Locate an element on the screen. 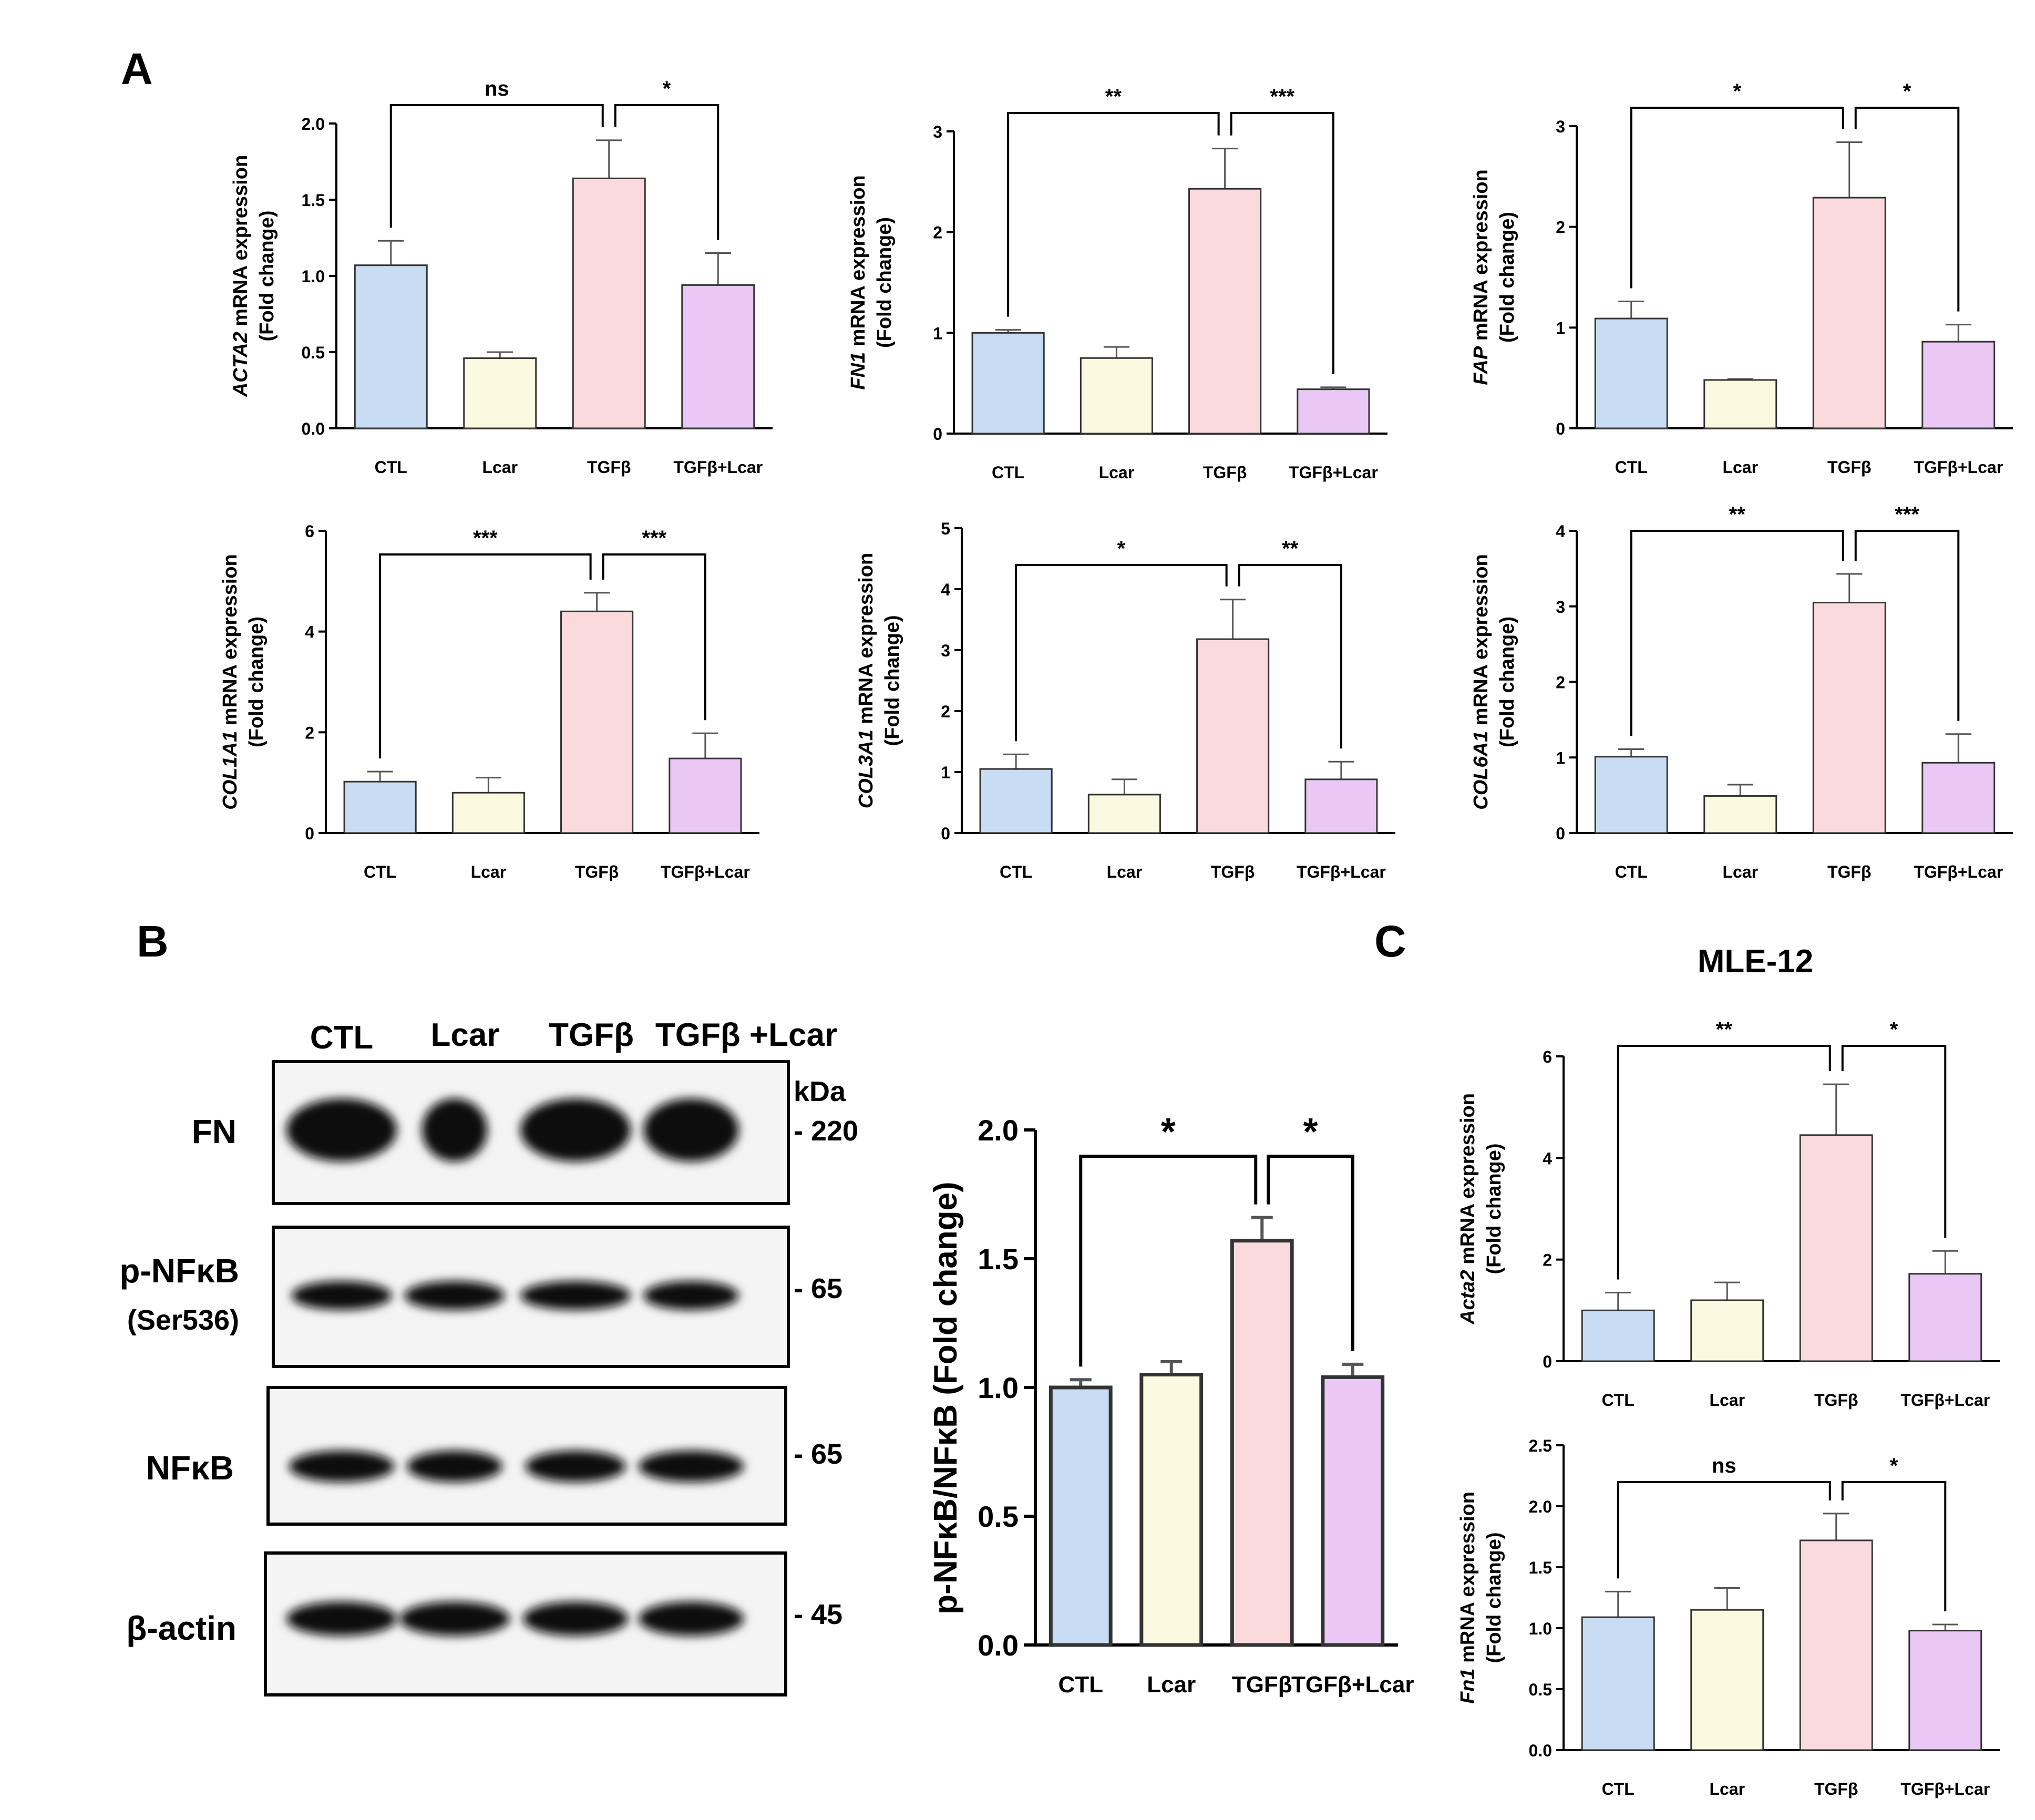 The image size is (2035, 1820). y-tick-label: 6 is located at coordinates (1547, 1056).